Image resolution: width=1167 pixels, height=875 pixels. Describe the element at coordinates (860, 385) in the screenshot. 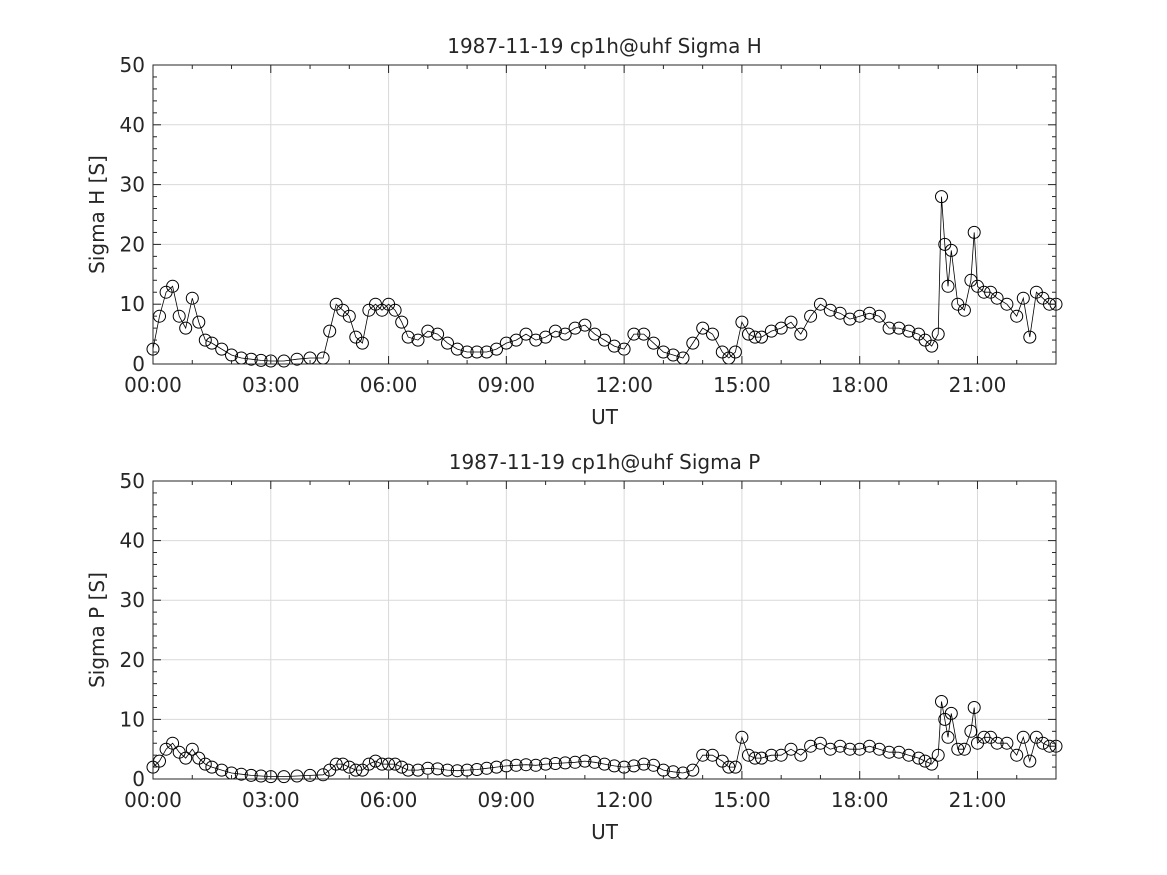

I see `sigma-h-x-tick-label: 18:00` at that location.